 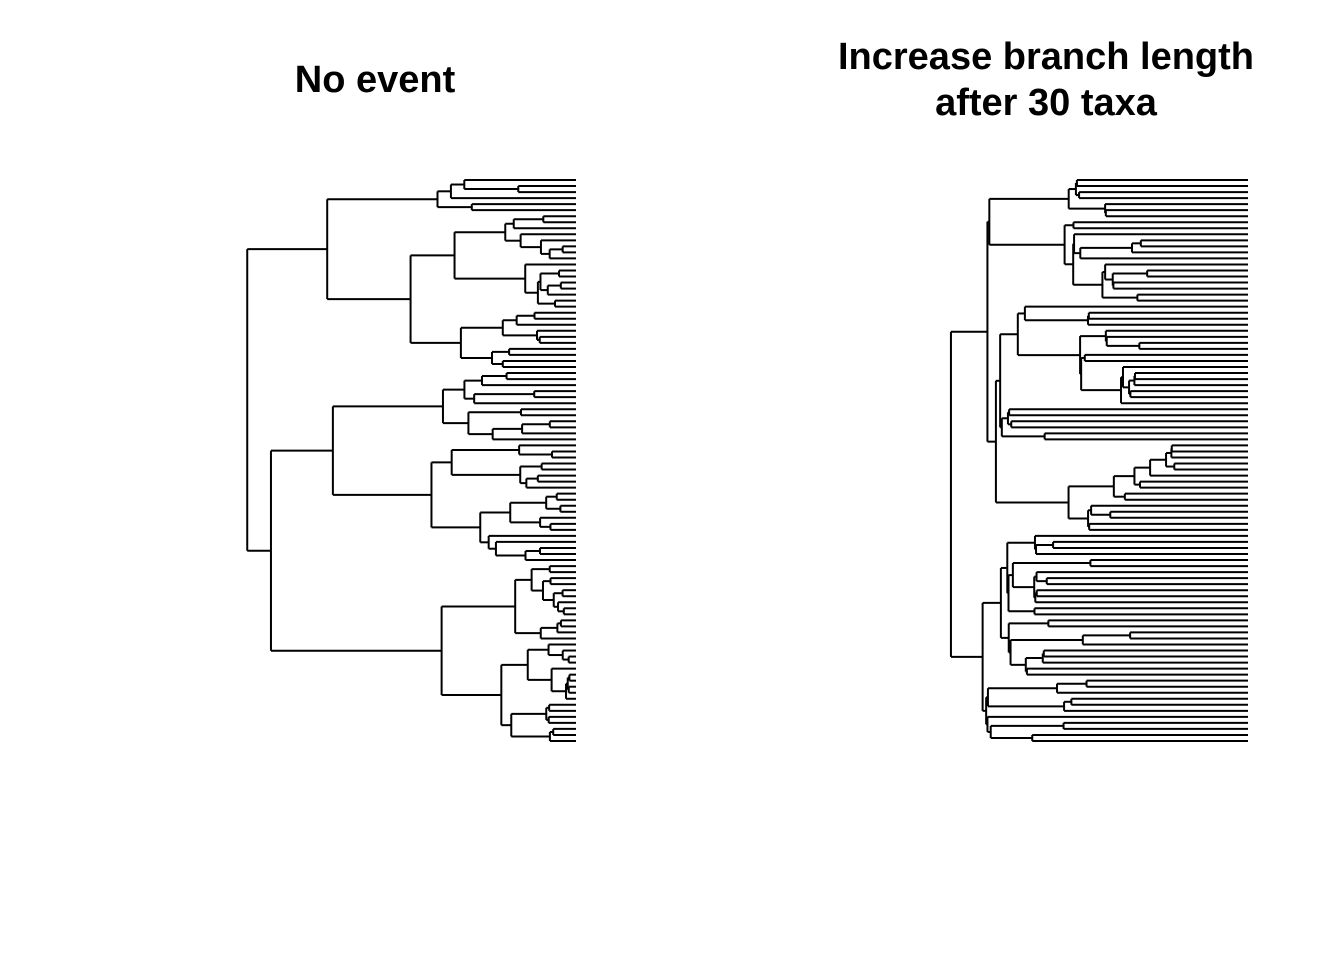 I want to click on panel-title-increase-branch-length: Increase branch length after 30 taxa, so click(x=1046, y=80).